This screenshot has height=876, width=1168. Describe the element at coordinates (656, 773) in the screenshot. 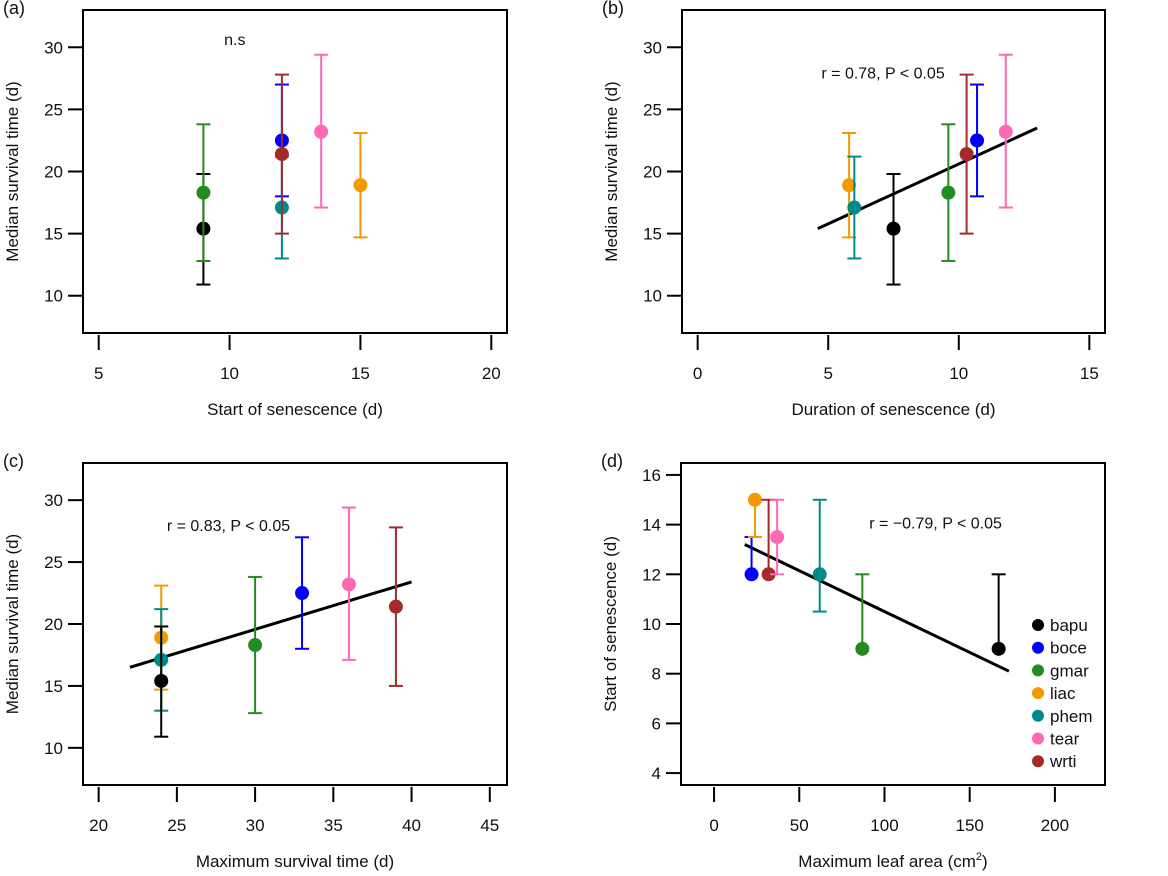

I see `y-tick-label: 4` at that location.